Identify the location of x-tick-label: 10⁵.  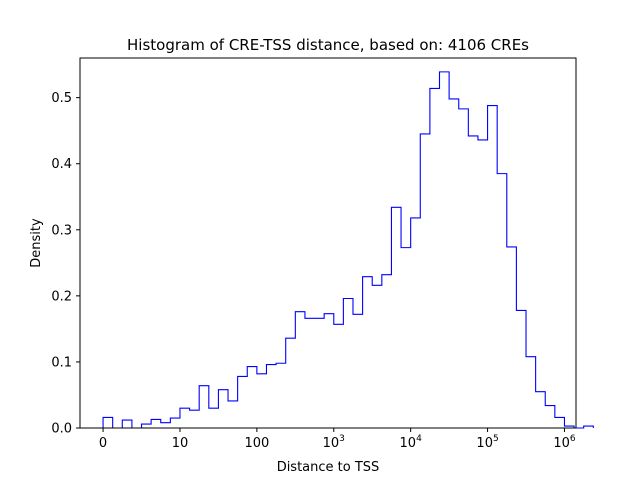
(487, 442).